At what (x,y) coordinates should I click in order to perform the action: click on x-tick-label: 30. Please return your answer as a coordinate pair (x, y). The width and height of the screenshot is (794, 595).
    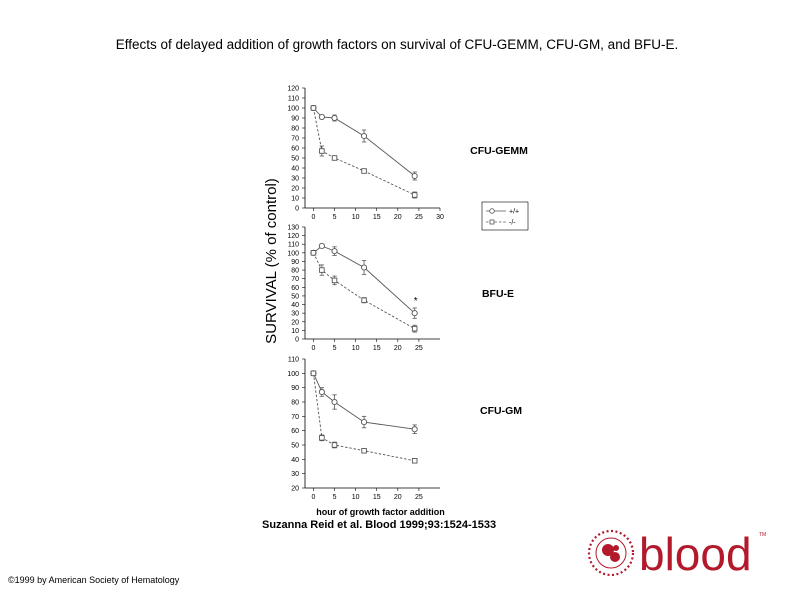
    Looking at the image, I should click on (440, 217).